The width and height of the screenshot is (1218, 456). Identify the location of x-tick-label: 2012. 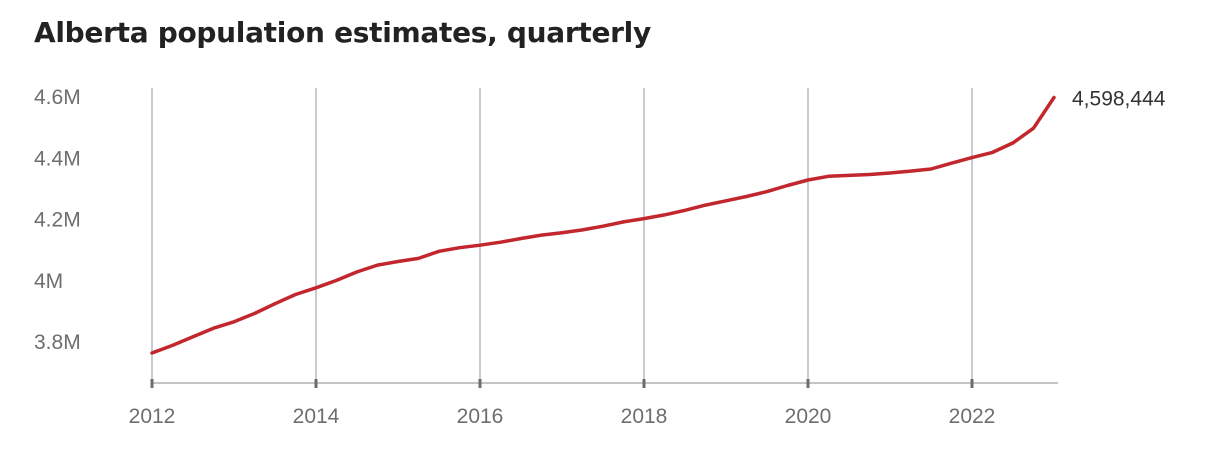
(152, 416).